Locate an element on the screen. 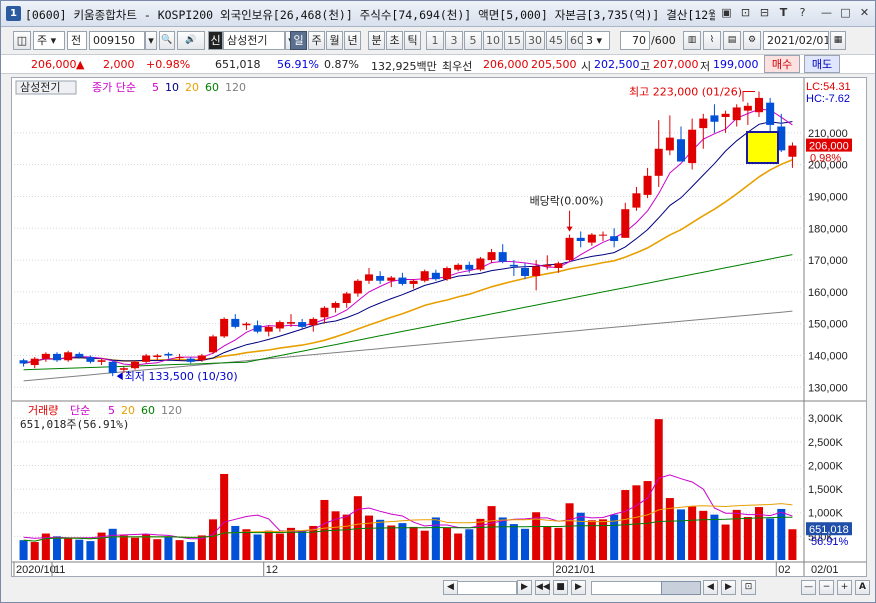 The image size is (876, 603). num-button-3: 3 is located at coordinates (454, 40).